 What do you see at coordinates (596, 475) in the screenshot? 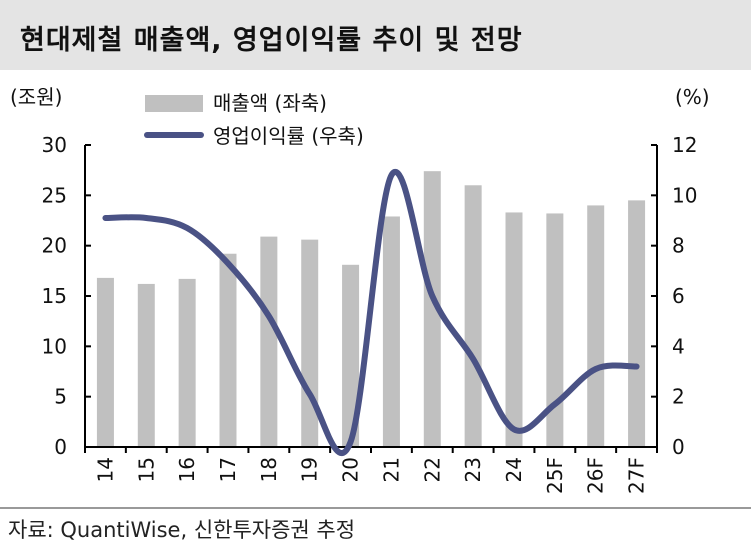
I see `x-tick-label: 26F` at bounding box center [596, 475].